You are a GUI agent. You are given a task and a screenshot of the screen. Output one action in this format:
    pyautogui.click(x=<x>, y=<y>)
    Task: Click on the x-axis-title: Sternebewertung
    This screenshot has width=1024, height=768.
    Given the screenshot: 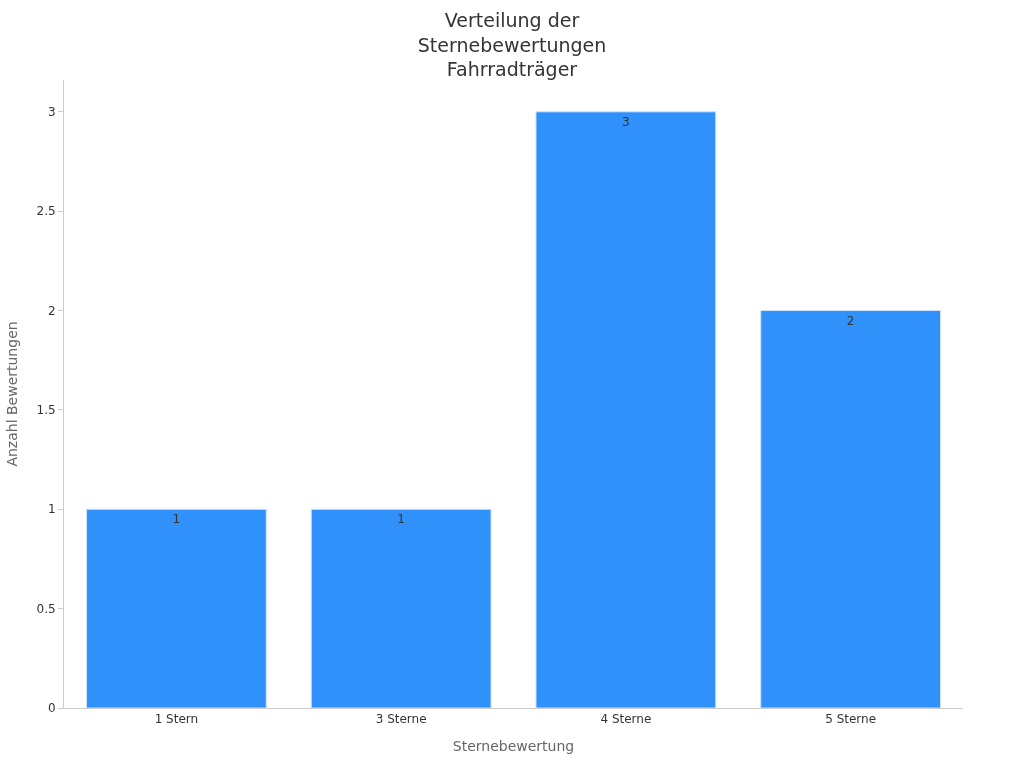 What is the action you would take?
    pyautogui.click(x=513, y=745)
    